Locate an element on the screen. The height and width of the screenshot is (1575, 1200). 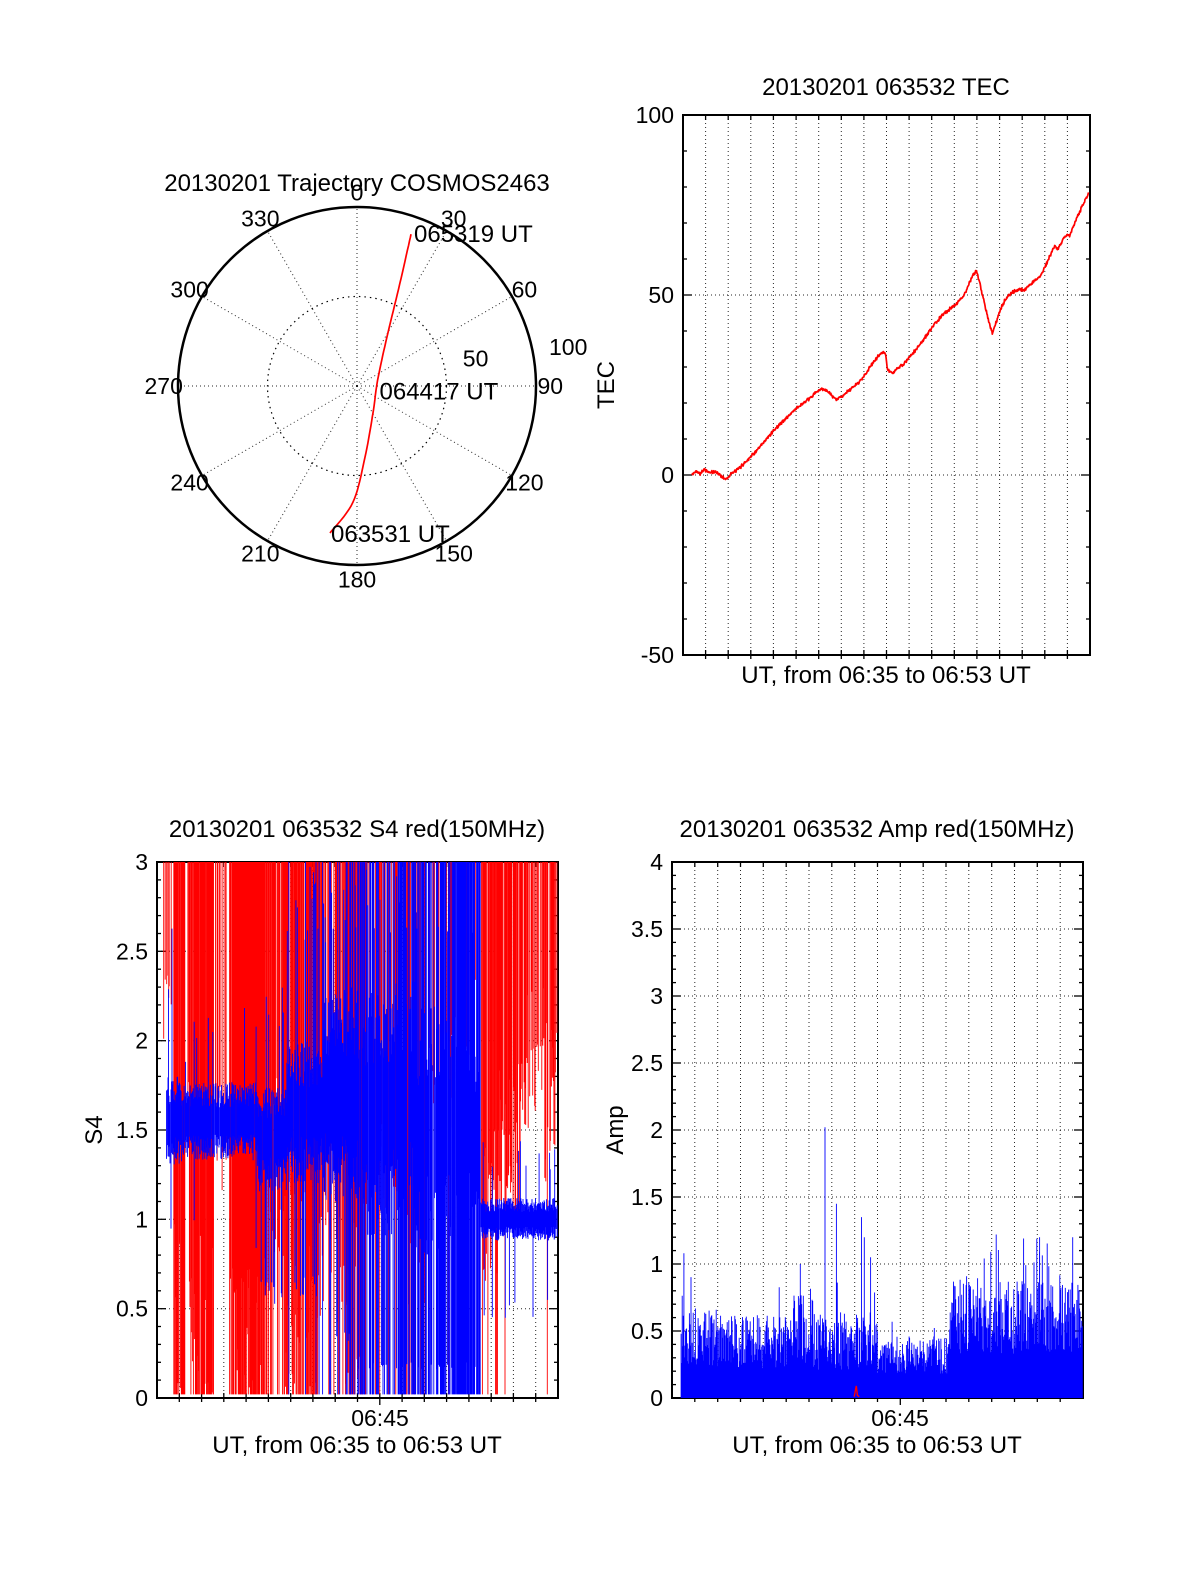
svg-text: 180 is located at coordinates (357, 579).